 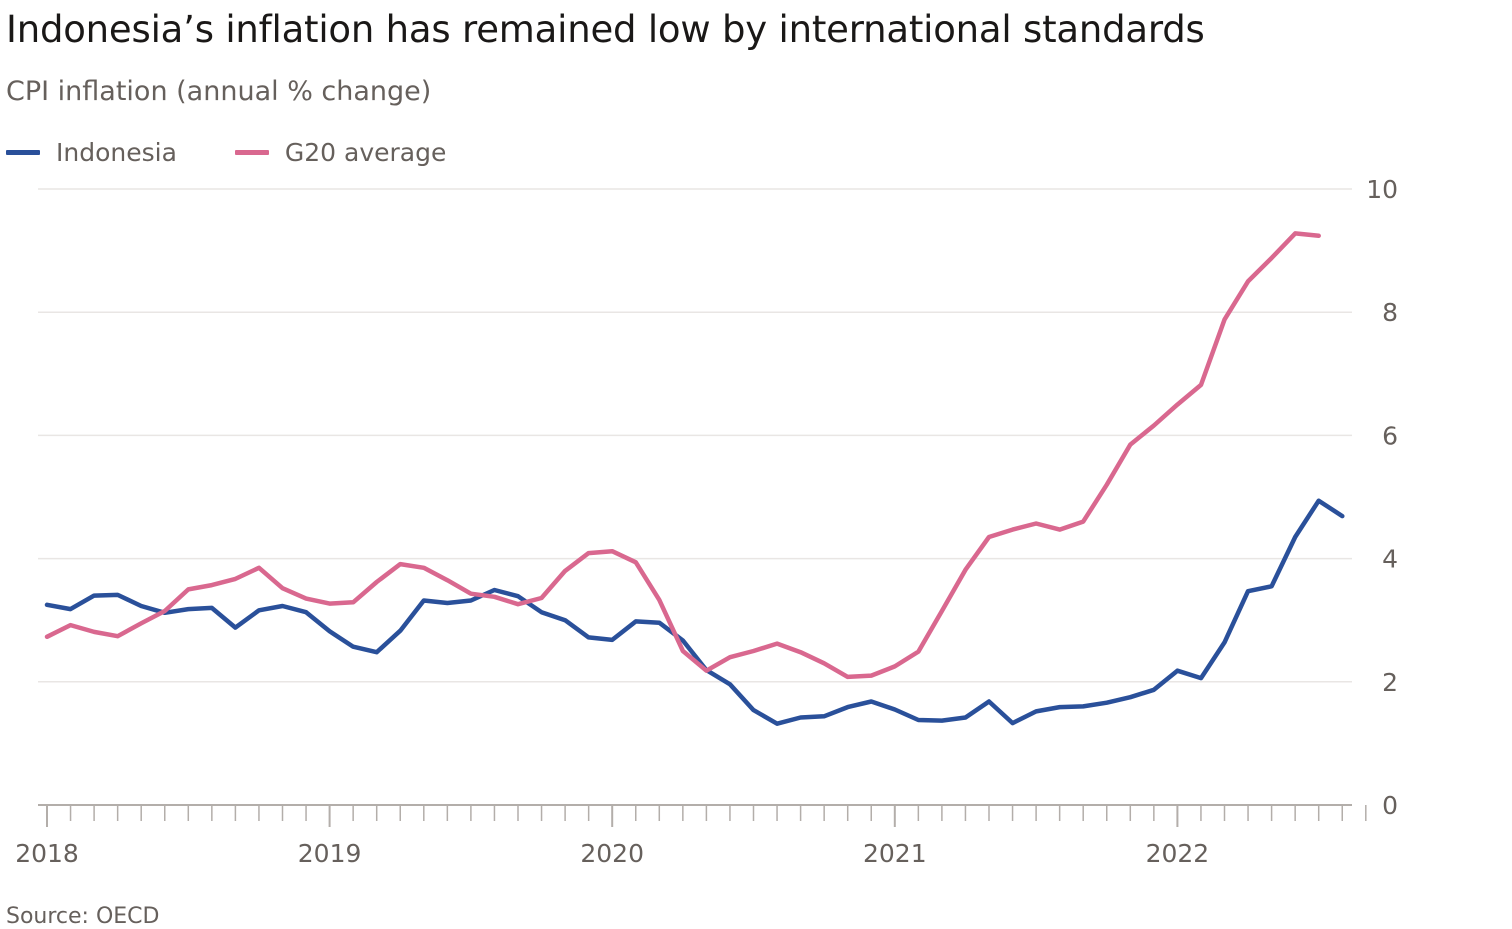 I want to click on legend-item-g20: G20 average, so click(x=340, y=152).